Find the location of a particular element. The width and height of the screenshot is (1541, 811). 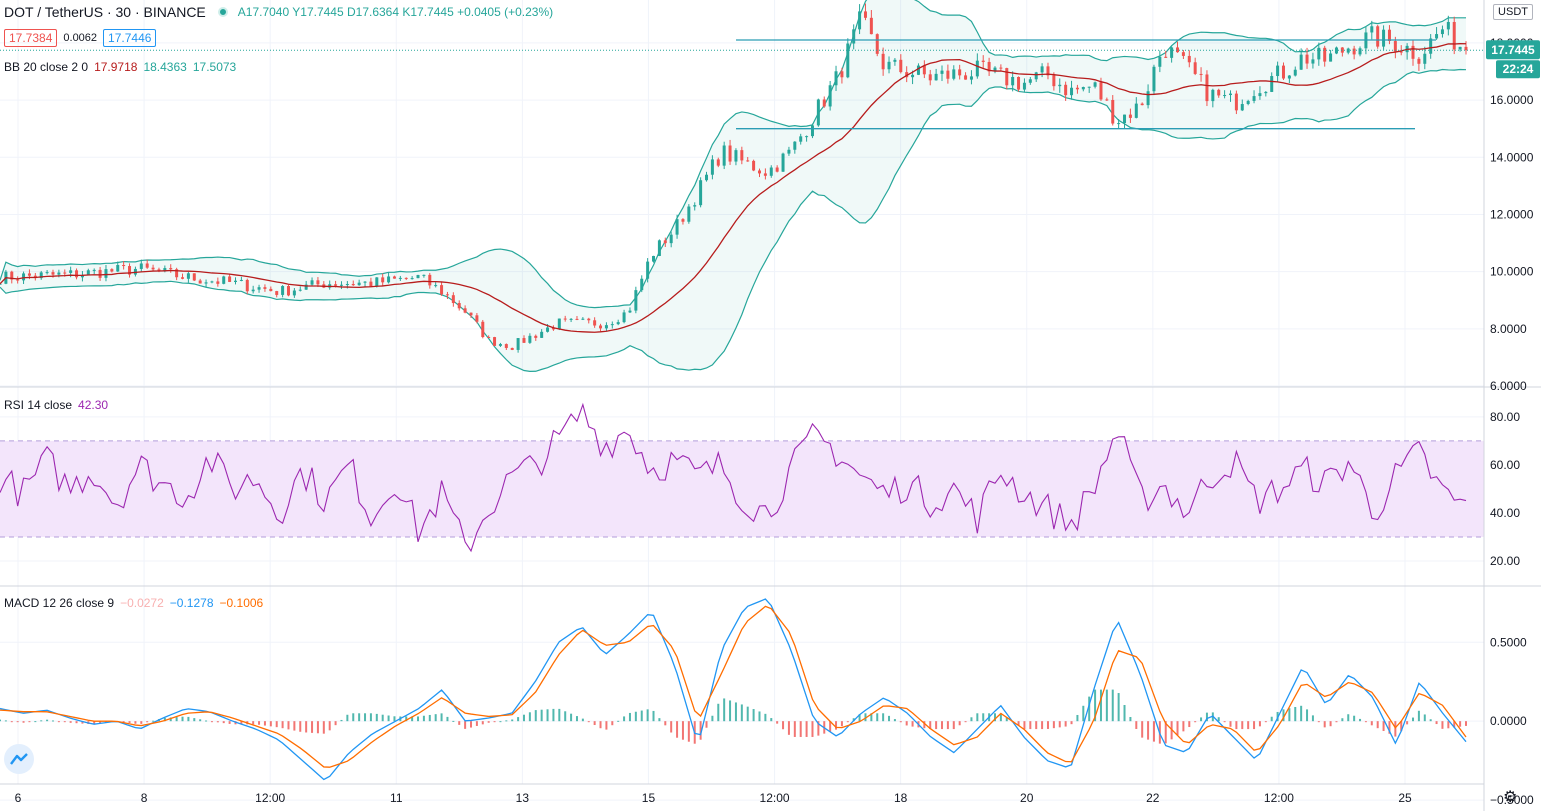

rsi-legend: RSI 14 close 42.30 is located at coordinates (56, 405).